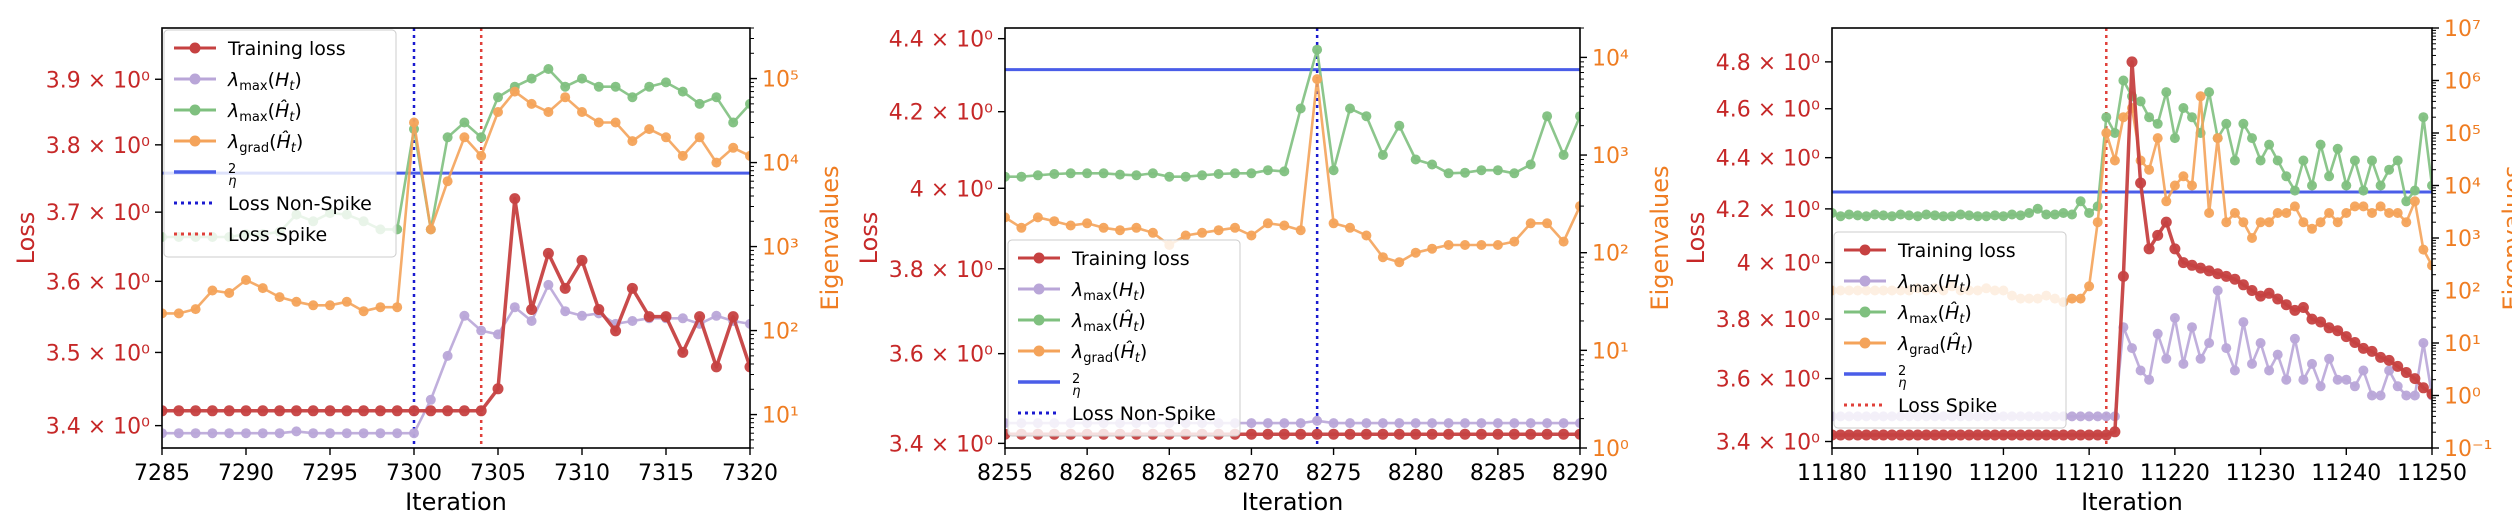 This screenshot has height=526, width=2512. I want to click on x-tick-label: 8270, so click(1251, 473).